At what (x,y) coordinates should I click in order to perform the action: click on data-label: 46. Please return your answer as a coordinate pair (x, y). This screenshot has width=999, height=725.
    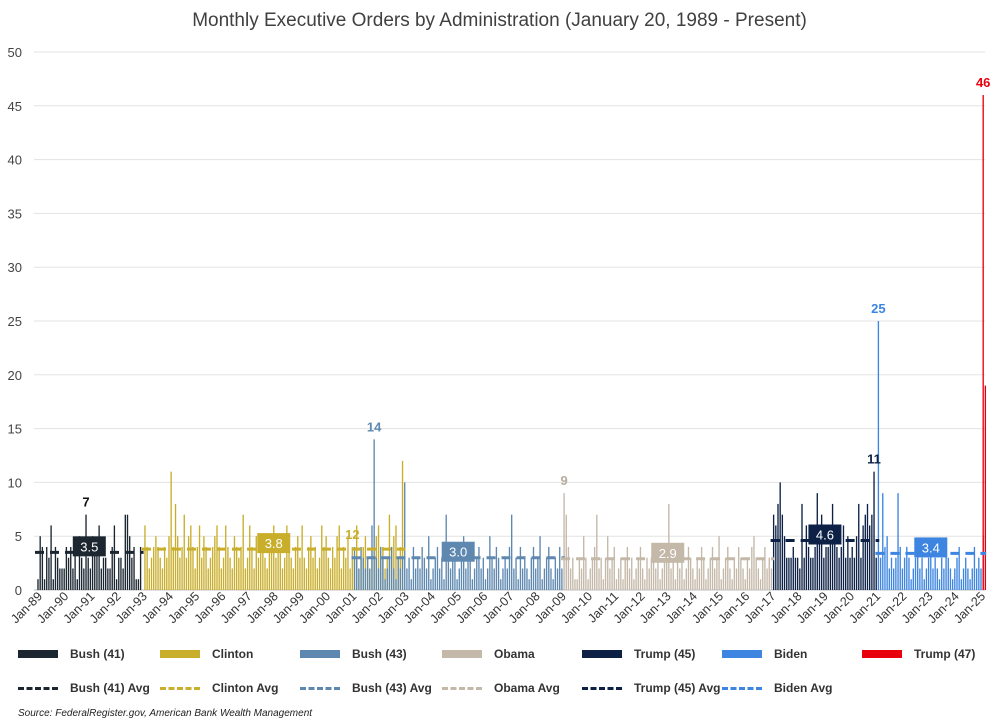
    Looking at the image, I should click on (983, 82).